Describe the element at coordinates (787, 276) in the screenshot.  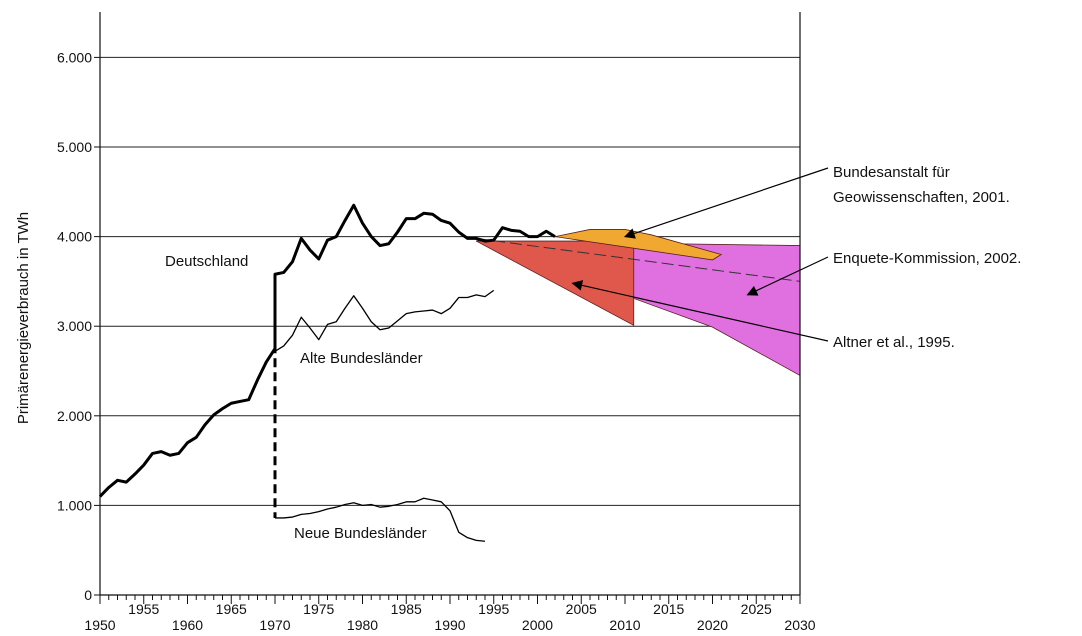
I see `annotation-arrow-enquete` at that location.